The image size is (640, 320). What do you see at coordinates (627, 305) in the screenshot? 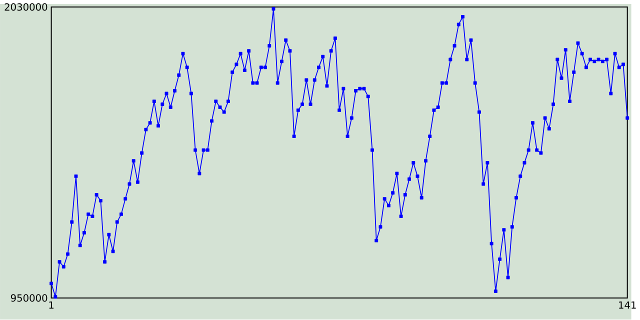
I see `x-tick-label: 141` at bounding box center [627, 305].